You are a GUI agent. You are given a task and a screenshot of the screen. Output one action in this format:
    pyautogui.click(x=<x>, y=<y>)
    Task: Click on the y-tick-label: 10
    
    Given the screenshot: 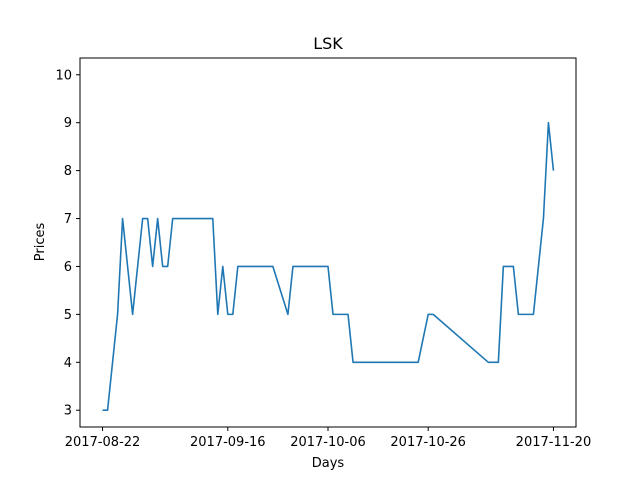 What is the action you would take?
    pyautogui.click(x=63, y=75)
    